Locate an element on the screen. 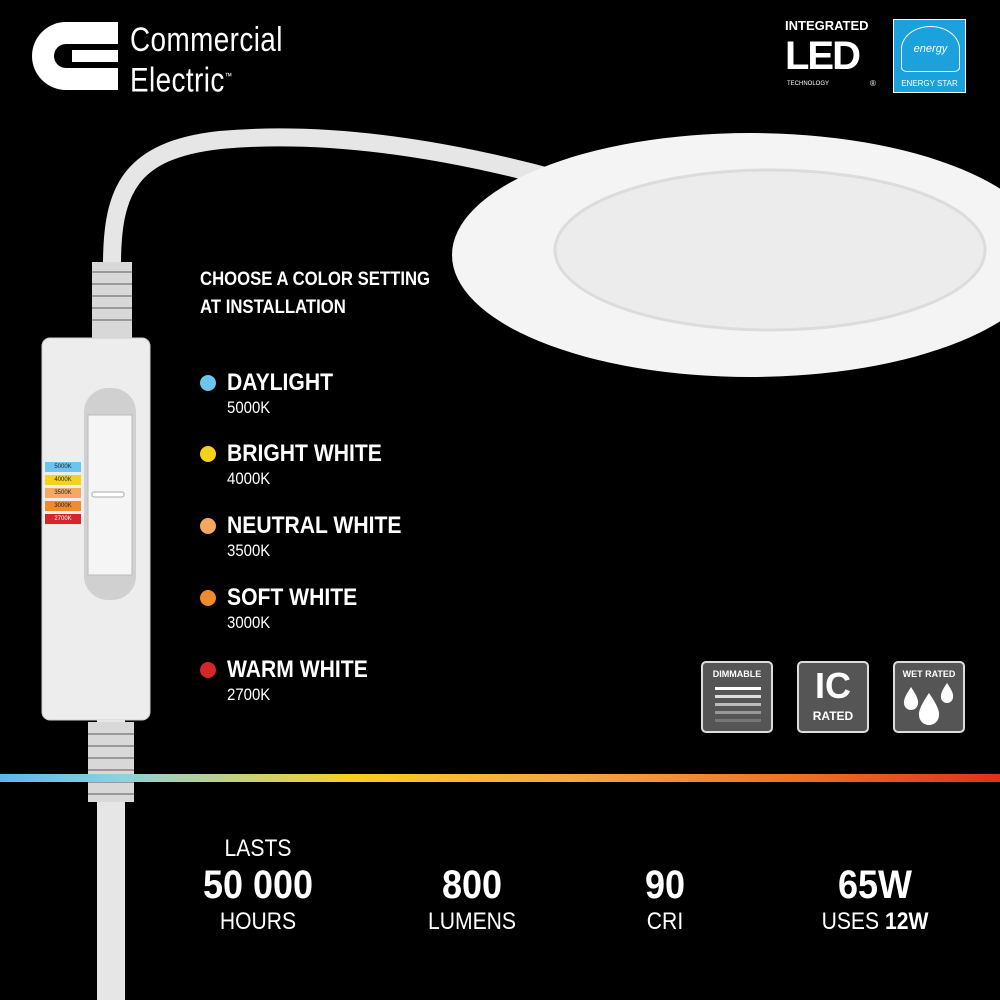 This screenshot has height=1000, width=1000. led-technology-label: TECHNOLOGY is located at coordinates (808, 84).